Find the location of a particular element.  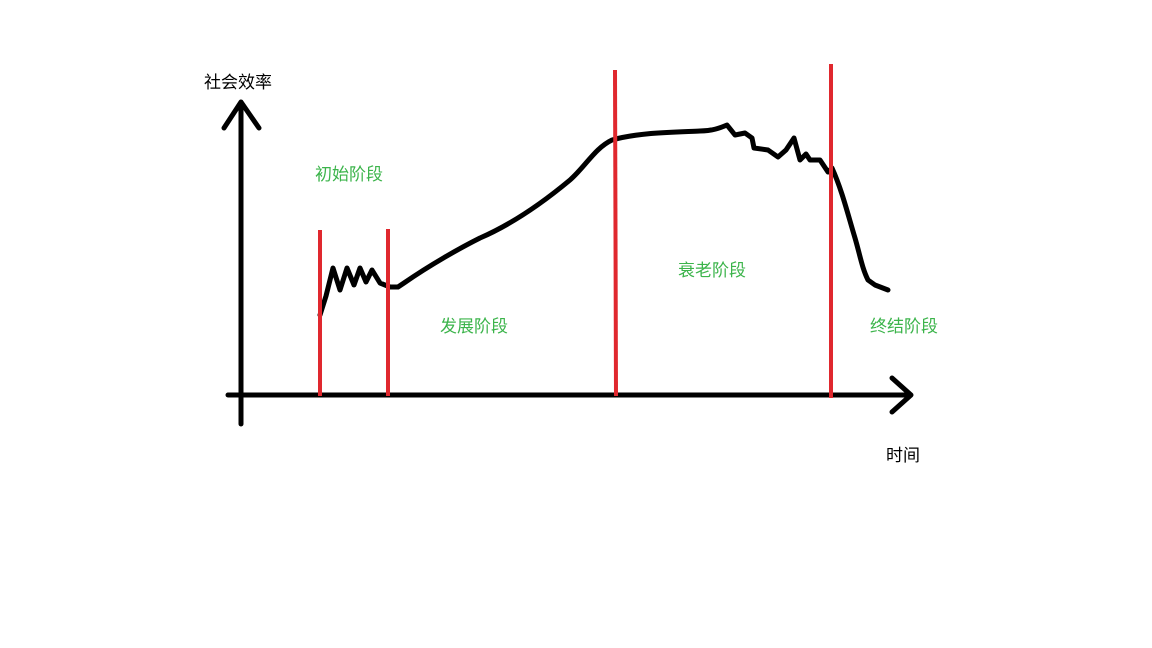

stage-label-final: 终结阶段 is located at coordinates (904, 327).